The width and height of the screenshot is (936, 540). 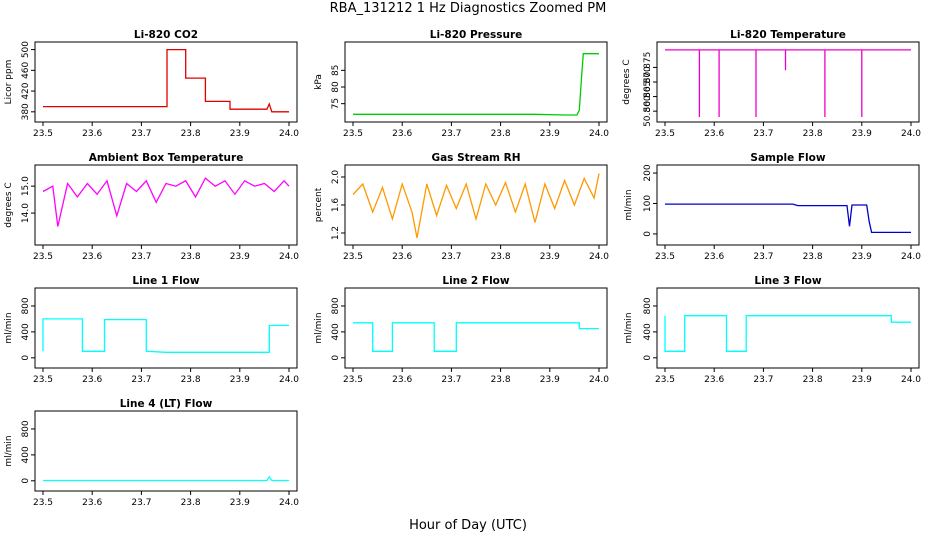 I want to click on y-tick-label: 100, so click(x=648, y=203).